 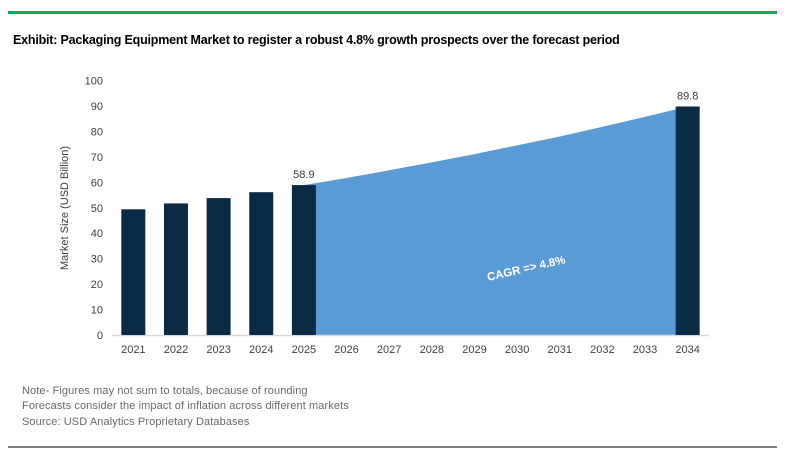 I want to click on bar-2024, so click(x=261, y=263).